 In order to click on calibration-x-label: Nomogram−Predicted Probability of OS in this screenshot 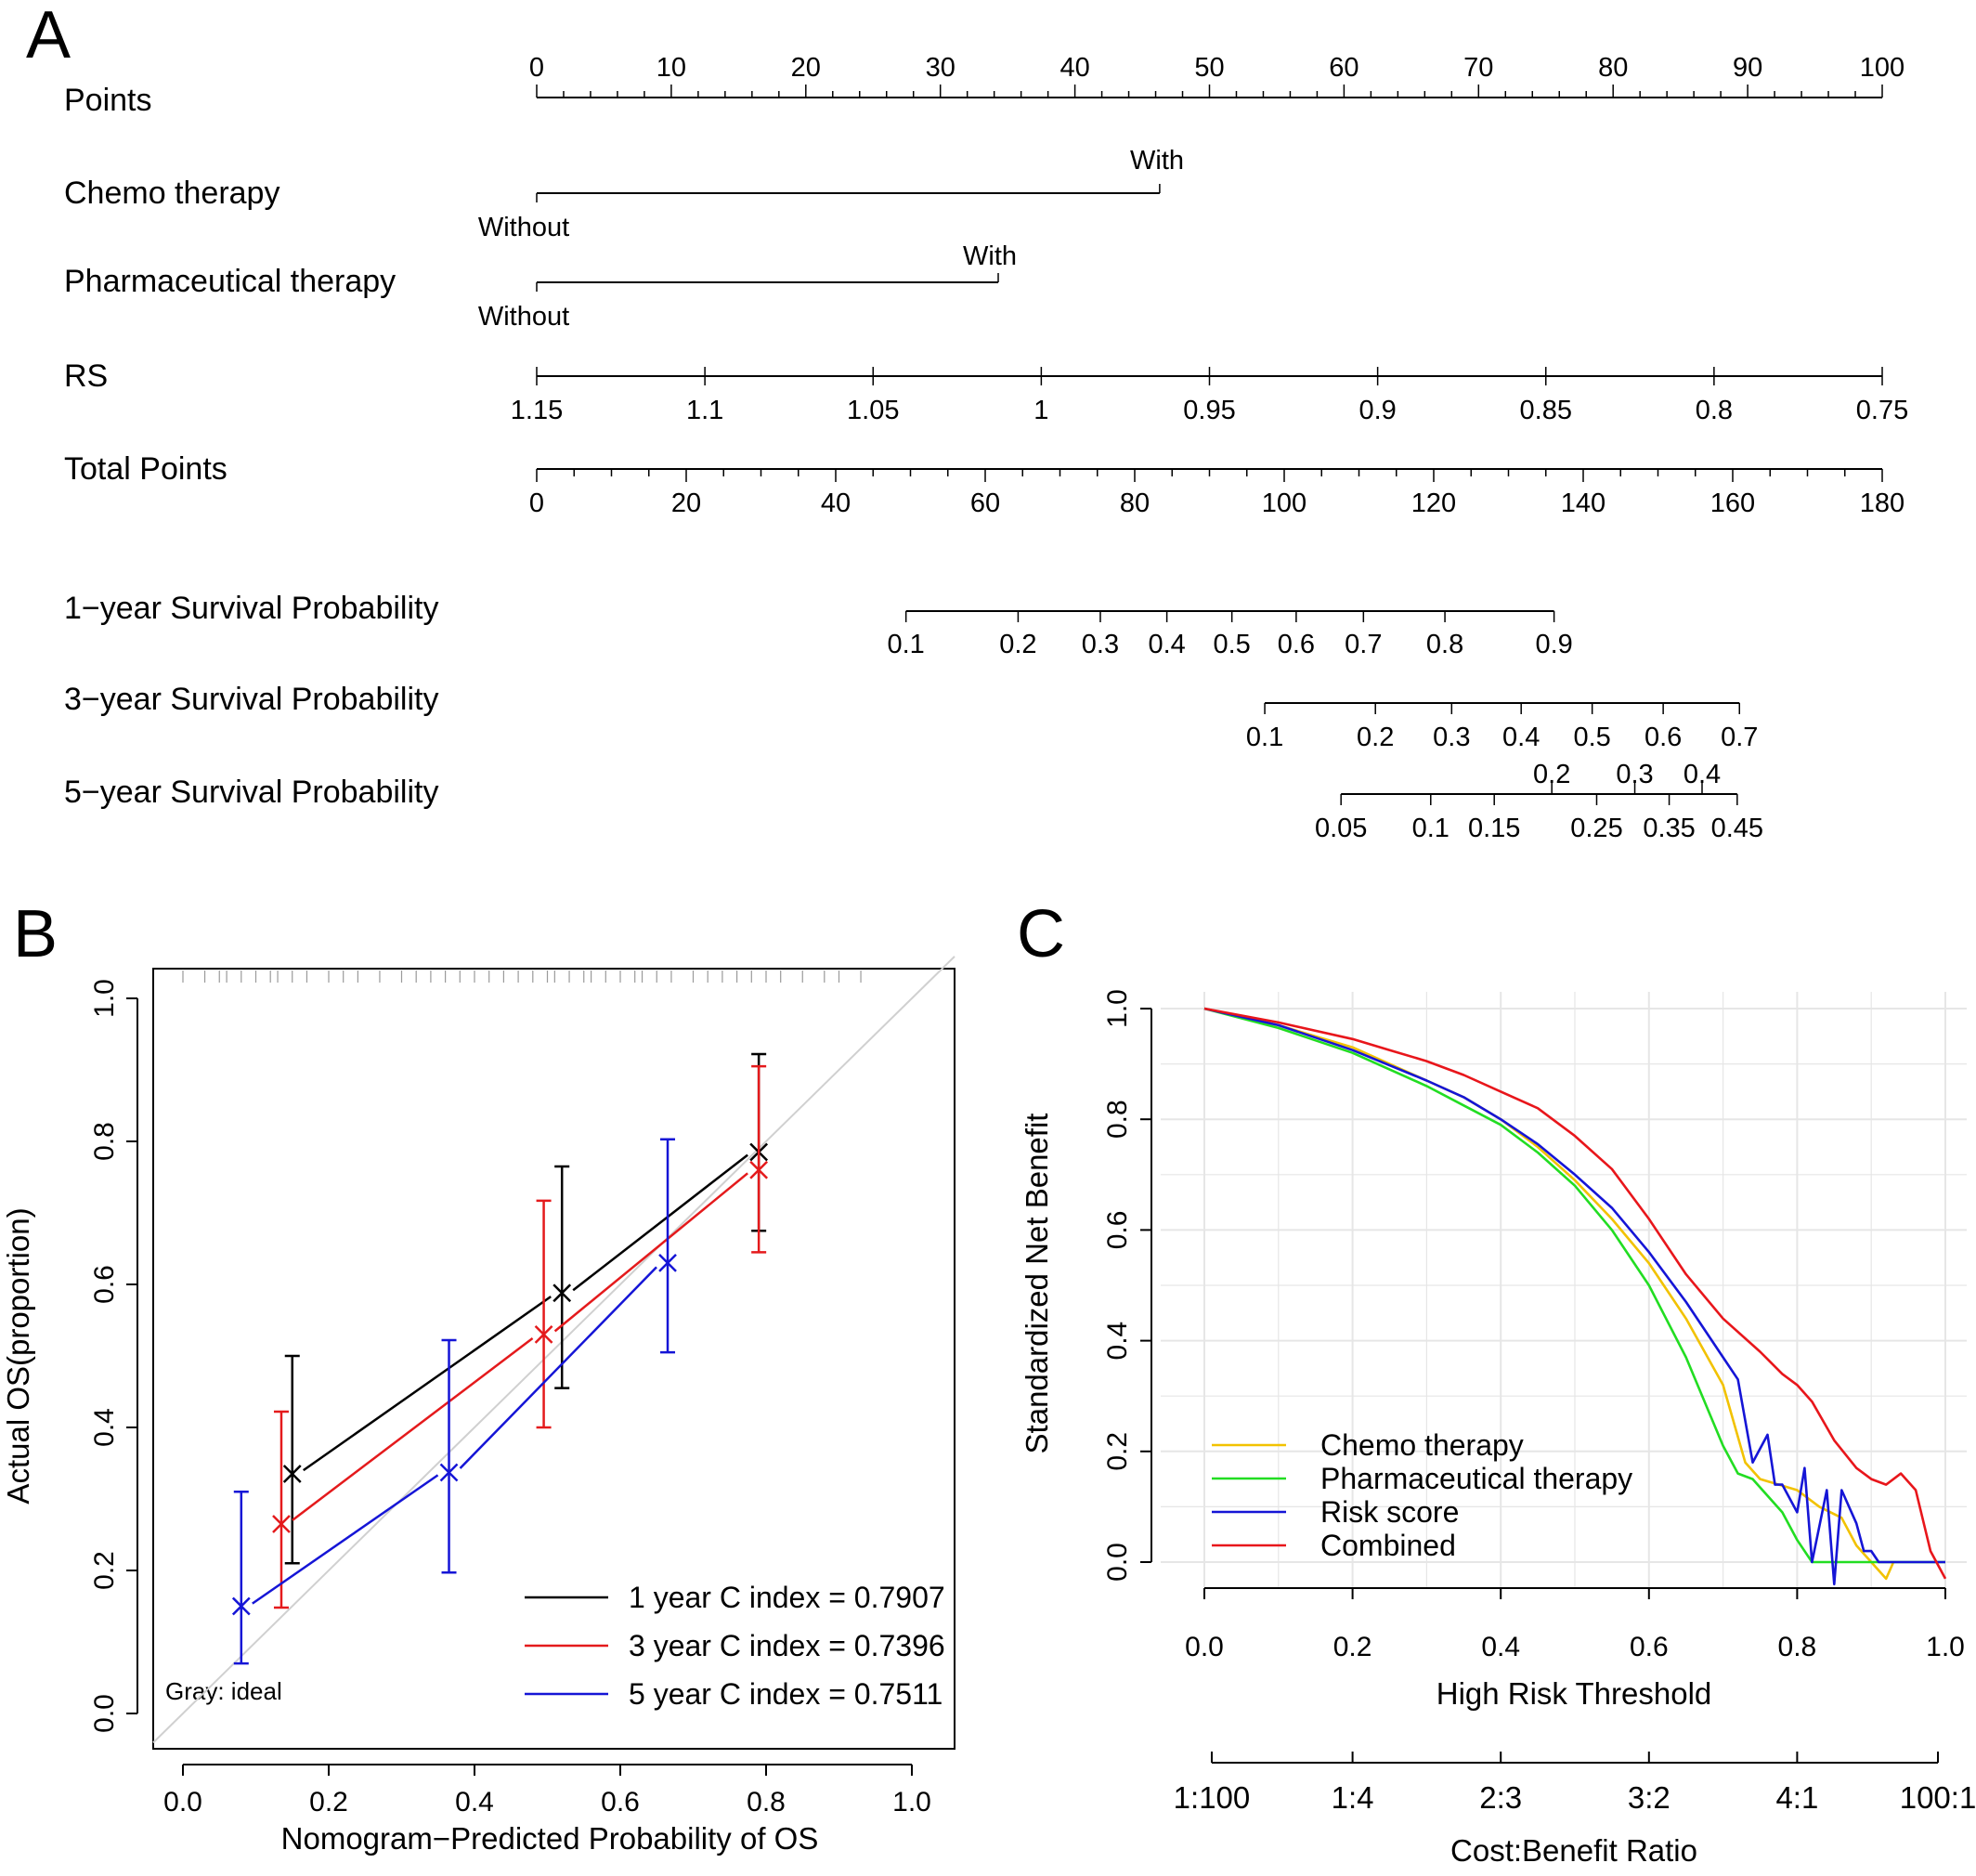, I will do `click(550, 1838)`.